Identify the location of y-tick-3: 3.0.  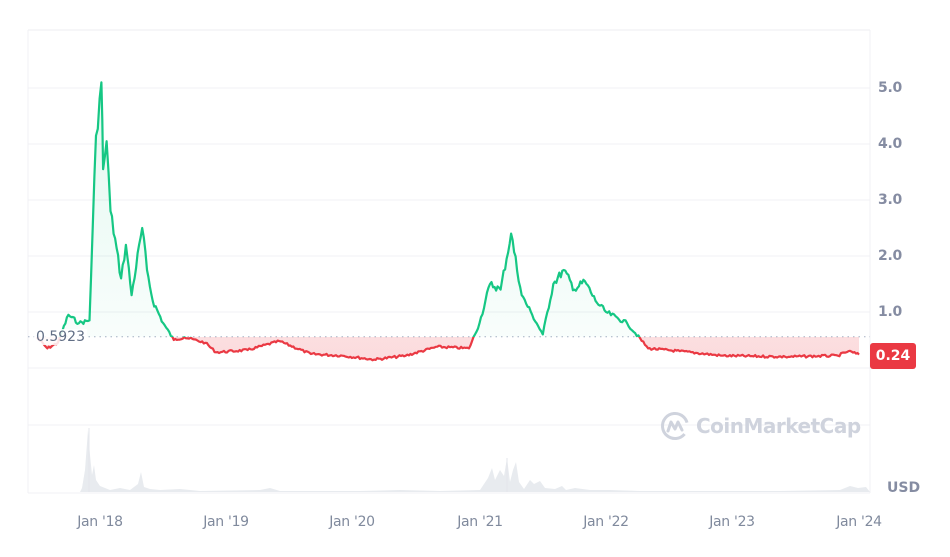
(890, 200).